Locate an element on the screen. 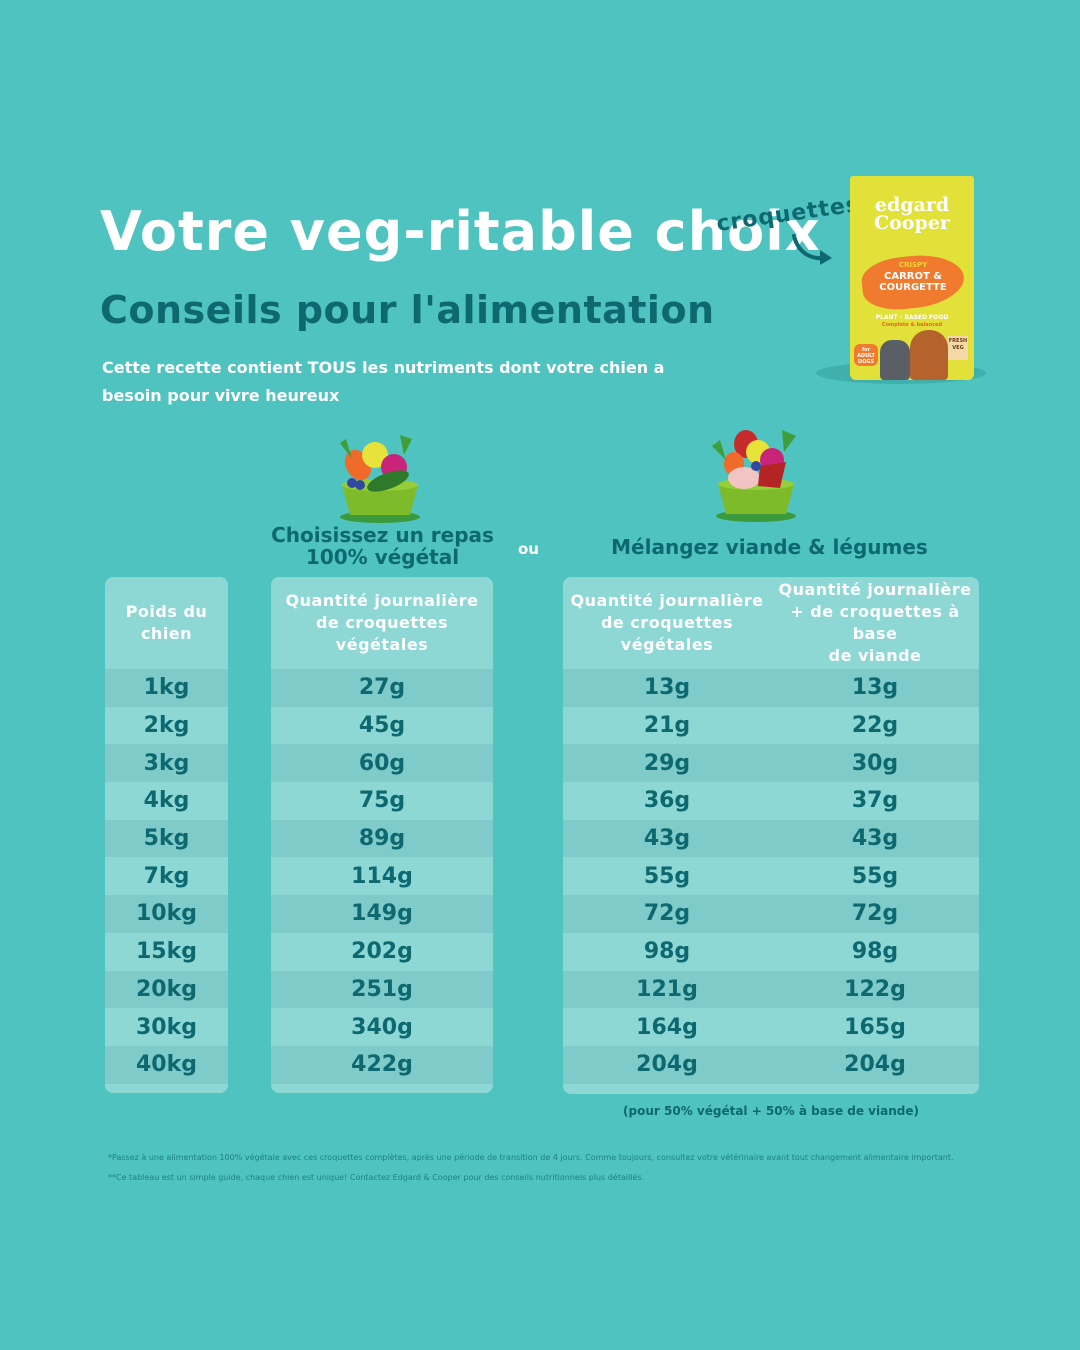  table-row: 13g 13g is located at coordinates (771, 688).